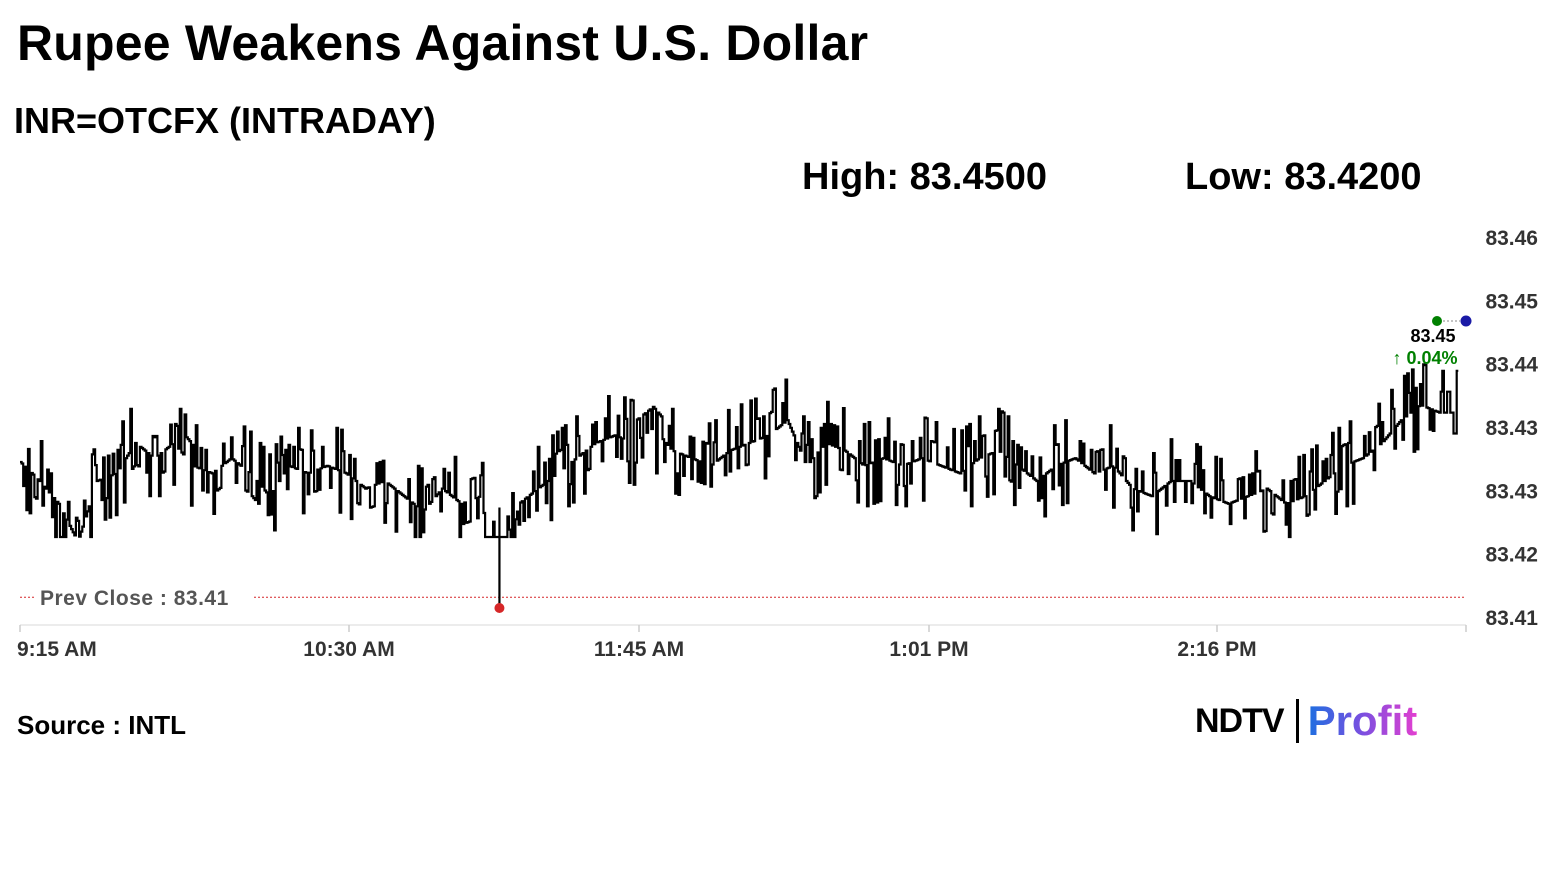 The width and height of the screenshot is (1555, 874). Describe the element at coordinates (1511, 618) in the screenshot. I see `y-tick-label: 83.41` at that location.